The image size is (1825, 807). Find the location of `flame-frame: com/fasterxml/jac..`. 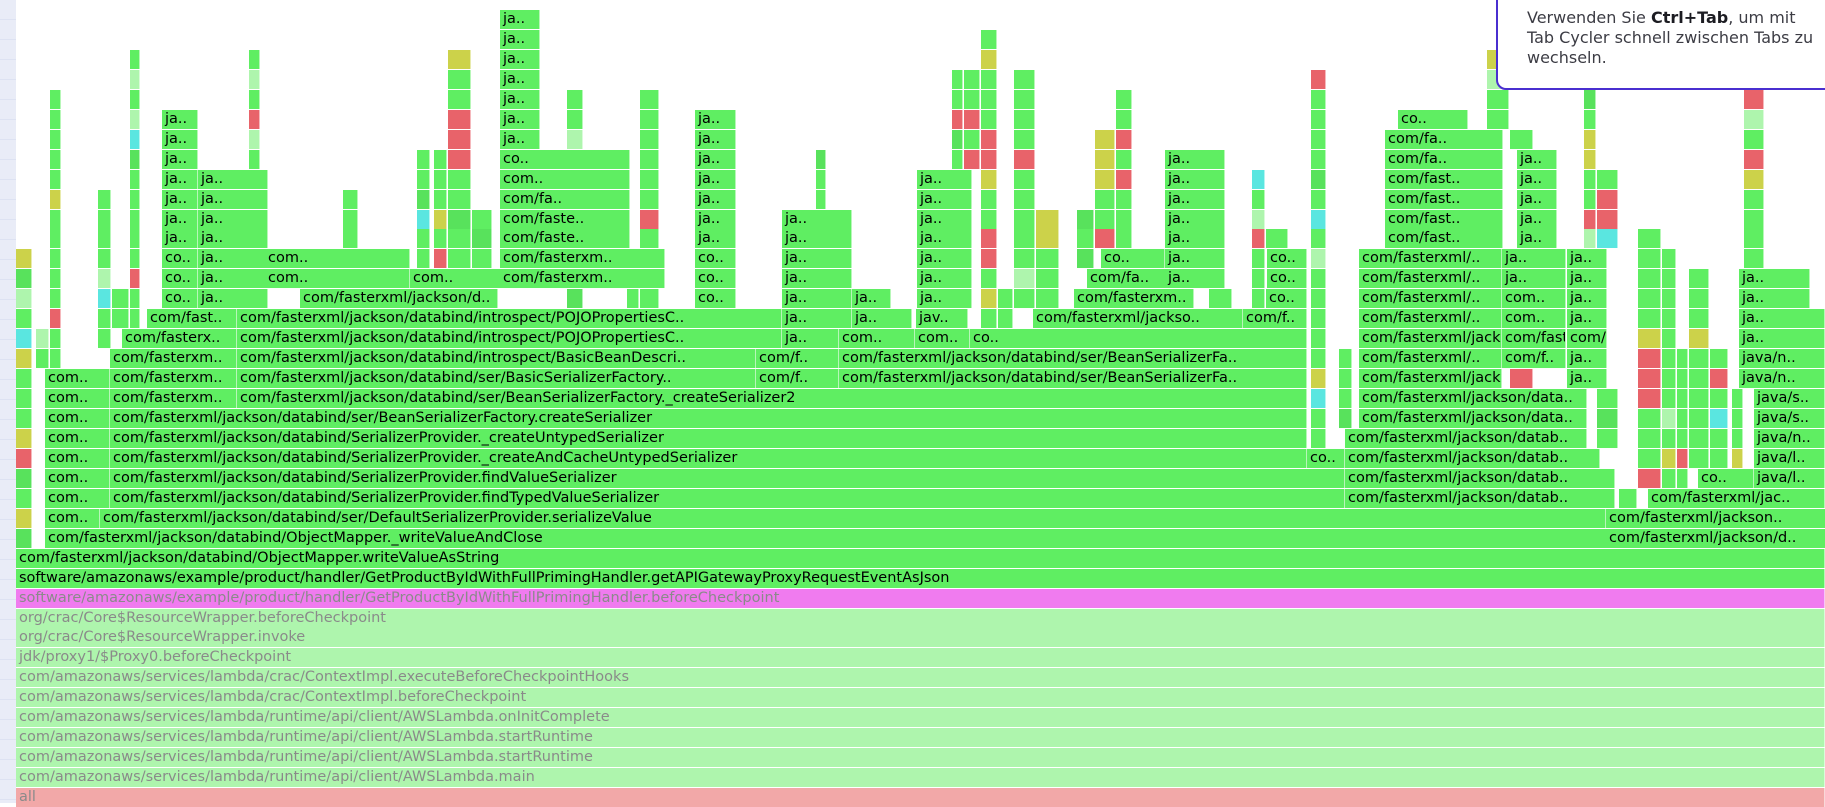

flame-frame: com/fasterxml/jac.. is located at coordinates (1736, 498).